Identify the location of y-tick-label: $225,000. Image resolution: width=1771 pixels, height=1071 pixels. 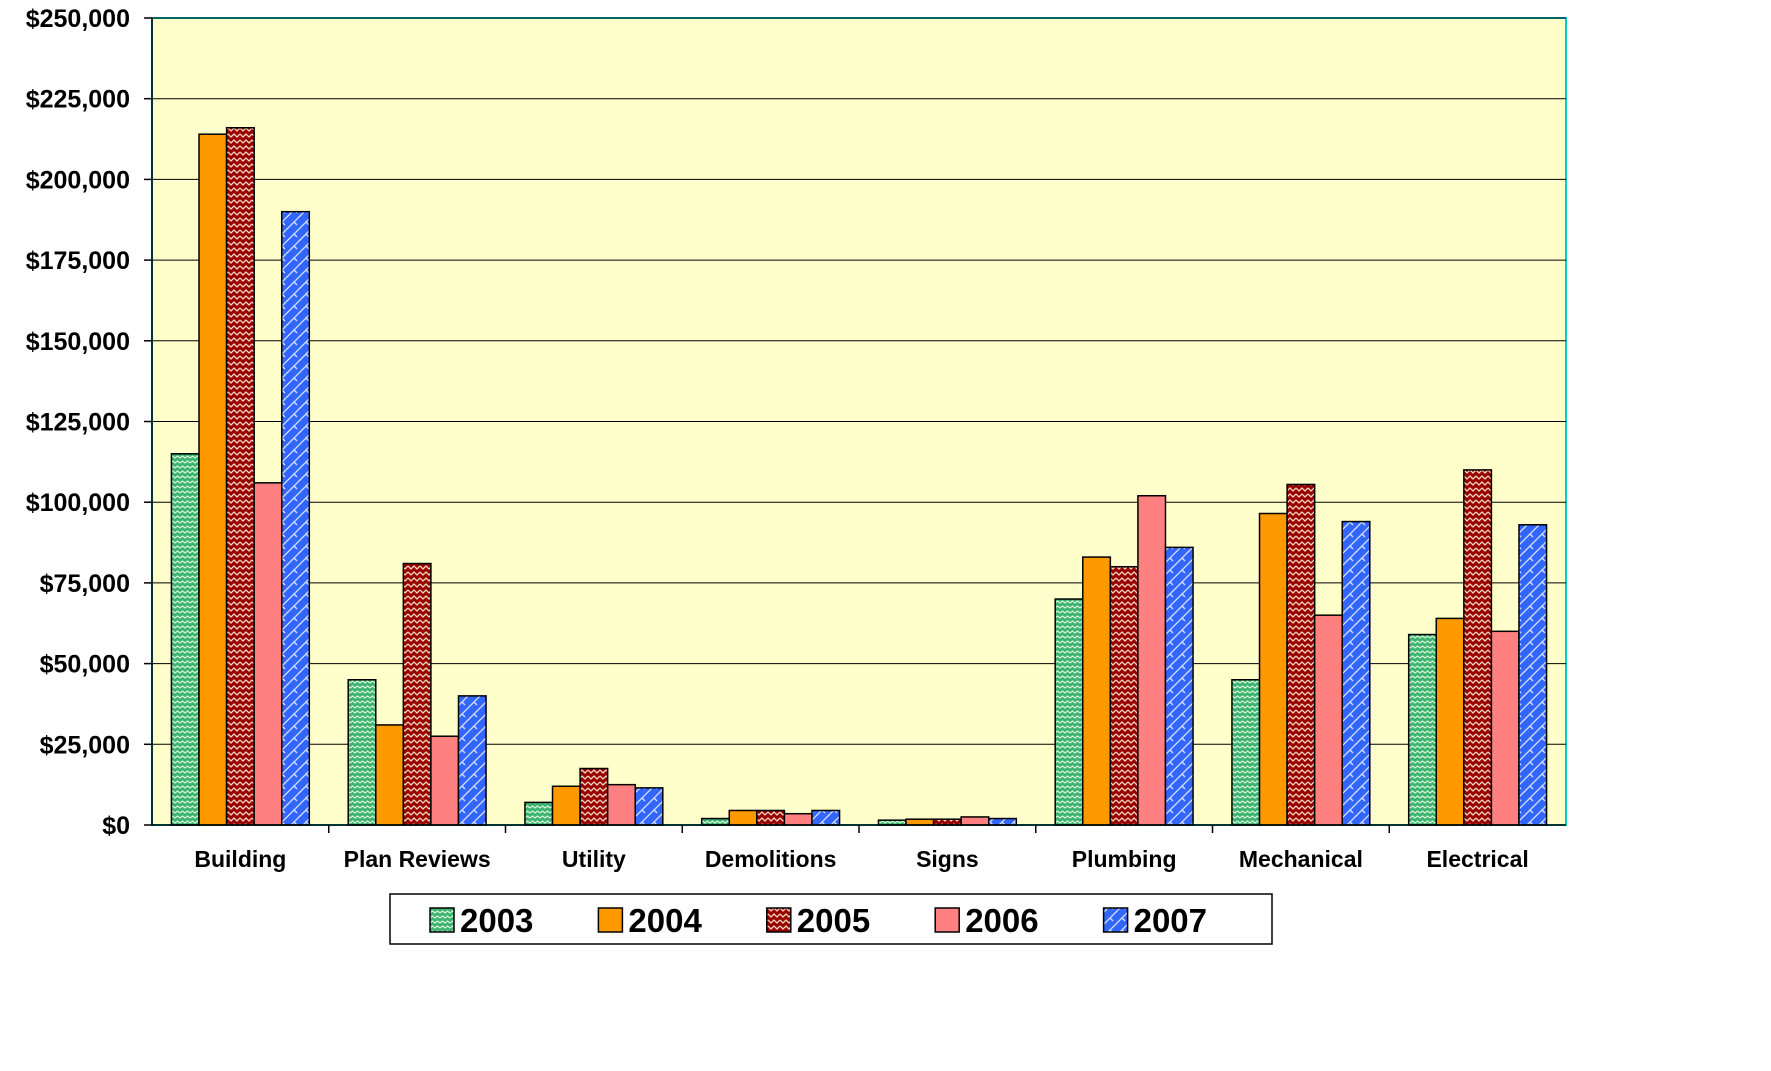
(78, 100).